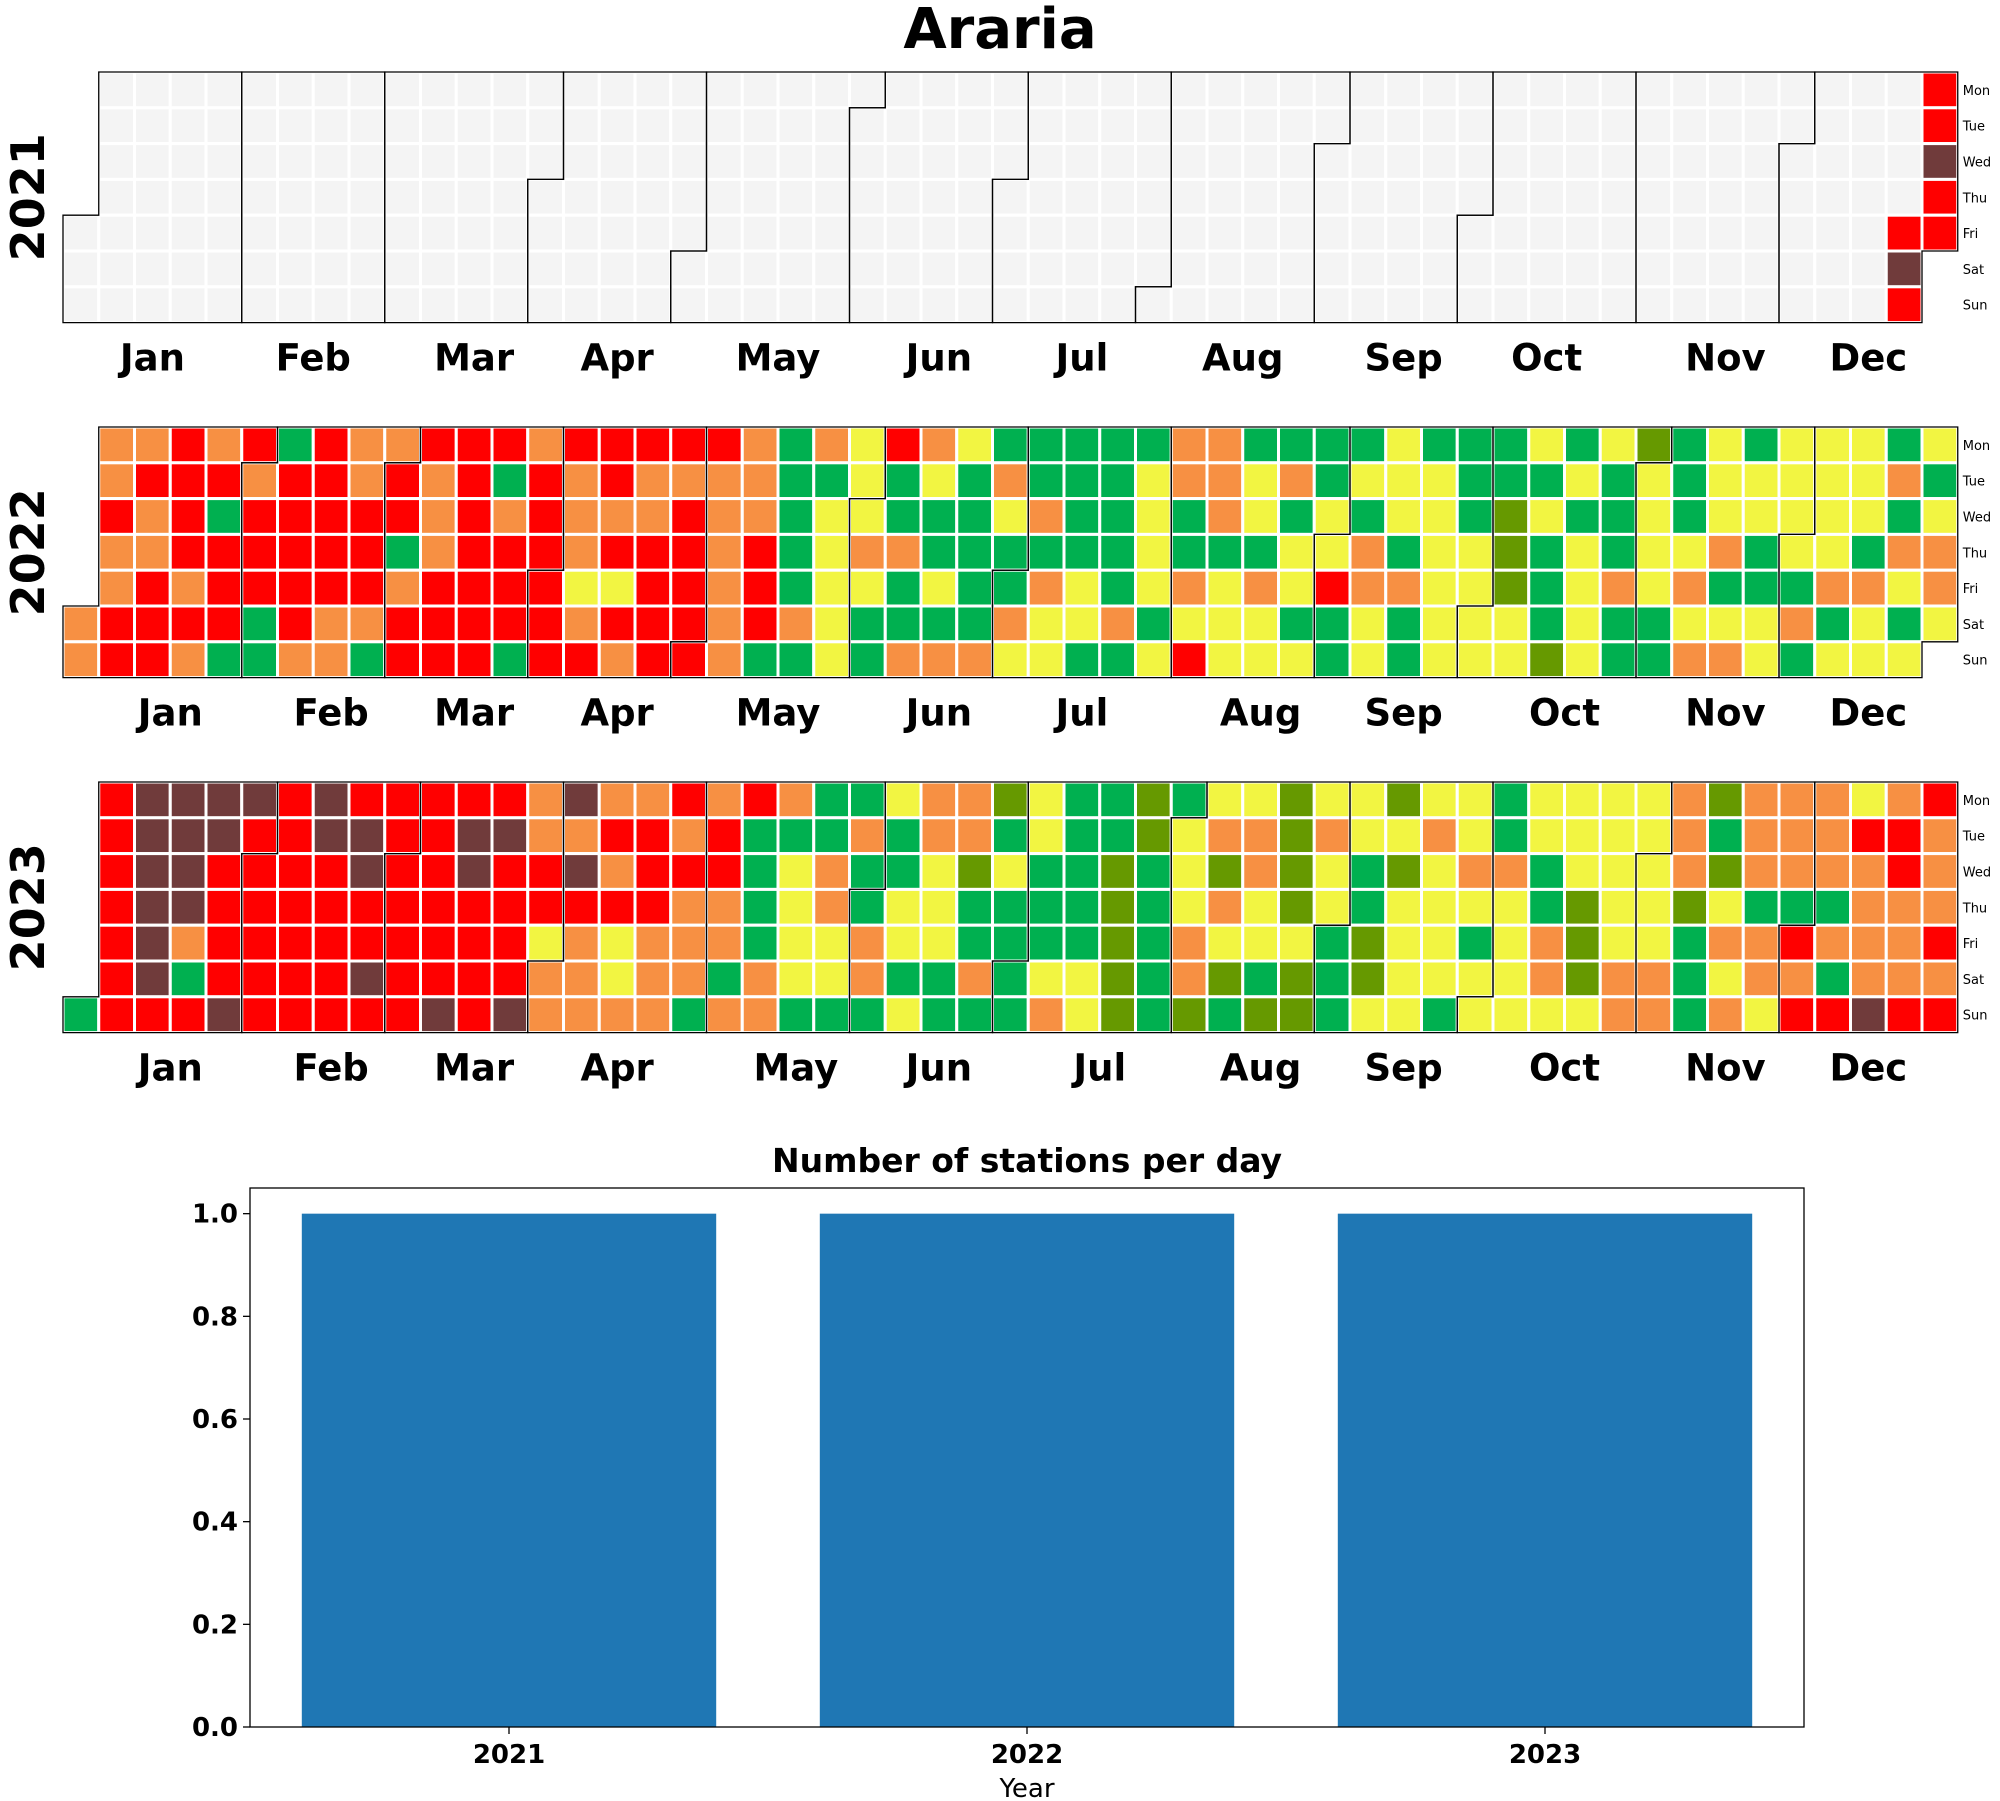 The height and width of the screenshot is (1801, 2000). Describe the element at coordinates (1869, 713) in the screenshot. I see `month-label: Dec` at that location.